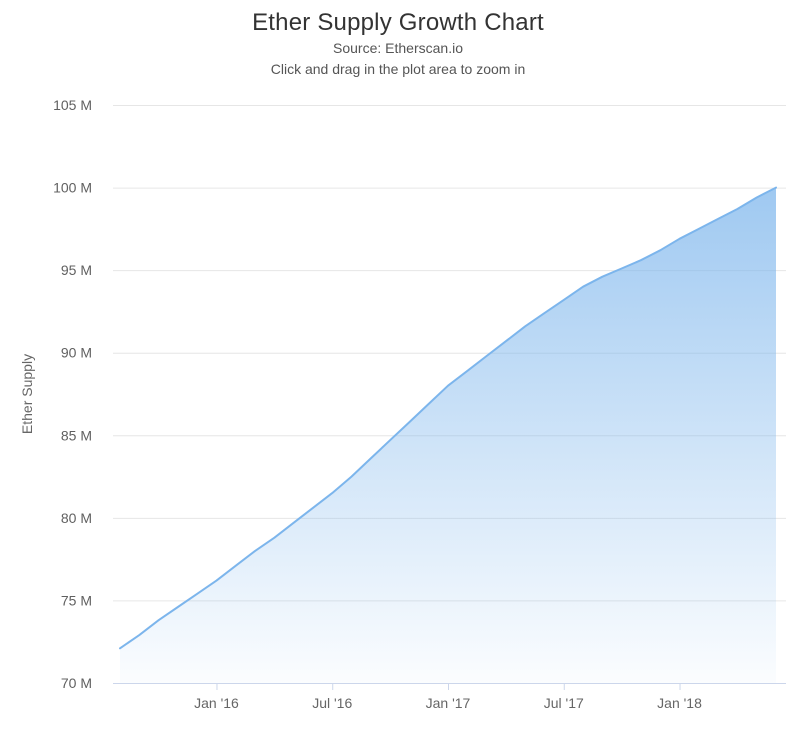  What do you see at coordinates (76, 353) in the screenshot?
I see `y-tick-label: 90 M` at bounding box center [76, 353].